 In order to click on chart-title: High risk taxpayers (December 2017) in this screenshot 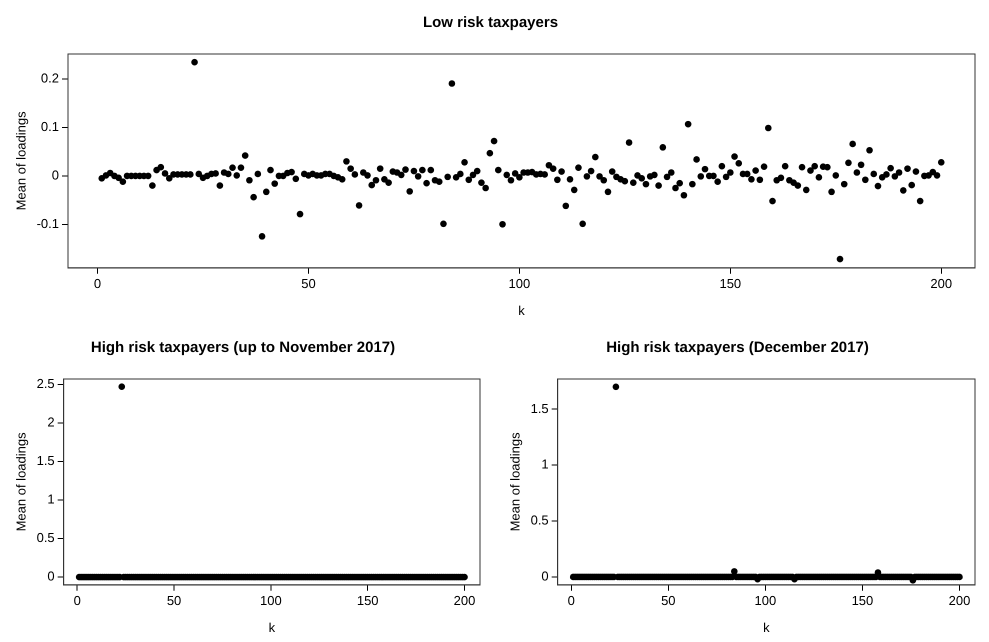, I will do `click(737, 347)`.